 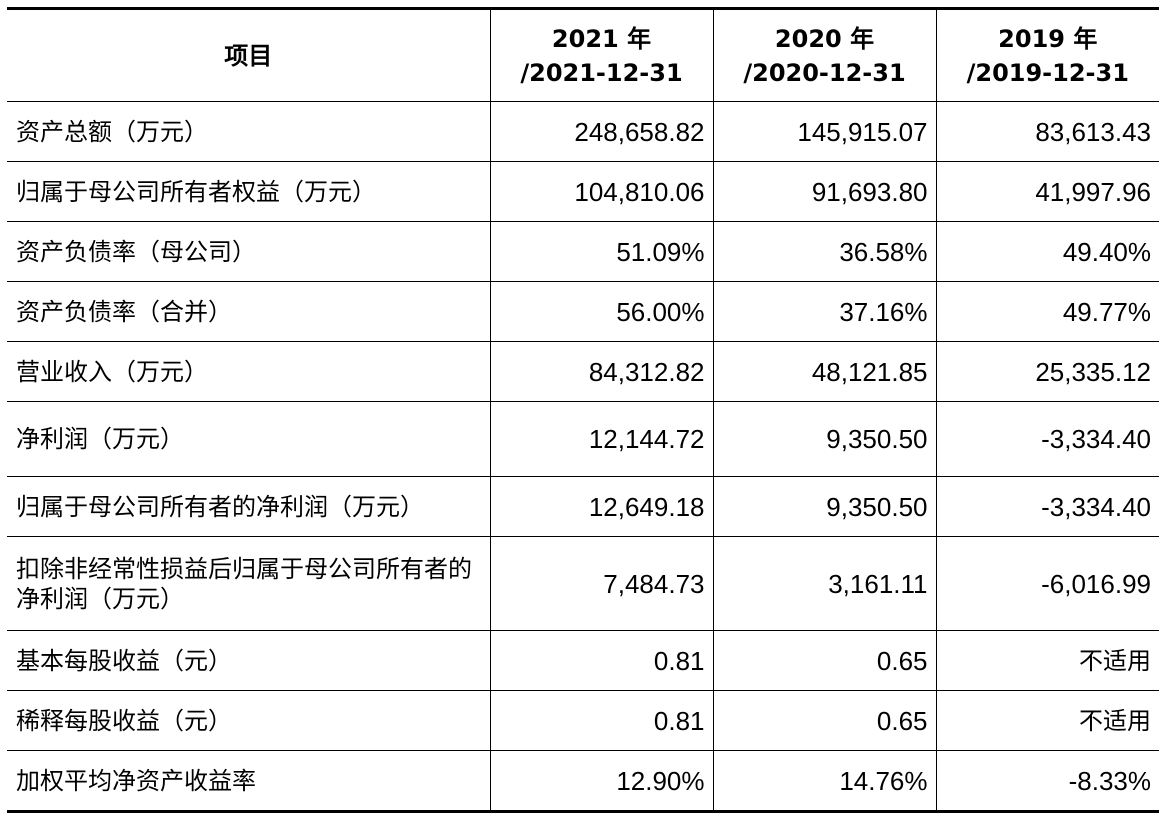 I want to click on row-label: 资产负债率（合并）, so click(x=249, y=311).